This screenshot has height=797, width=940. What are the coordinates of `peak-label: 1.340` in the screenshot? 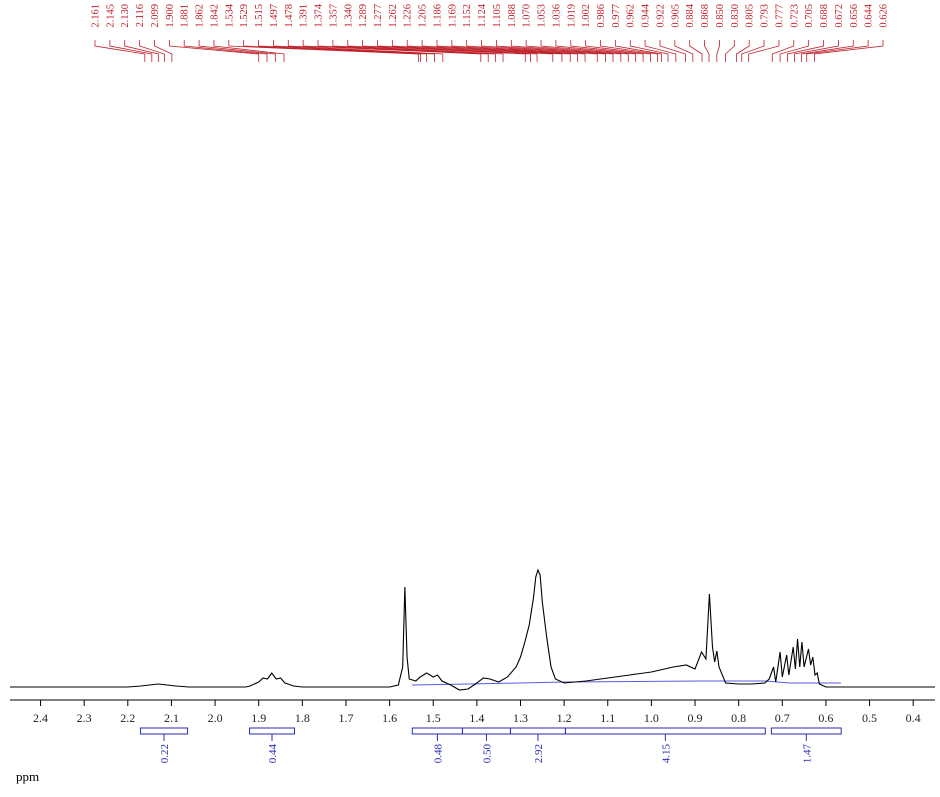 It's located at (348, 16).